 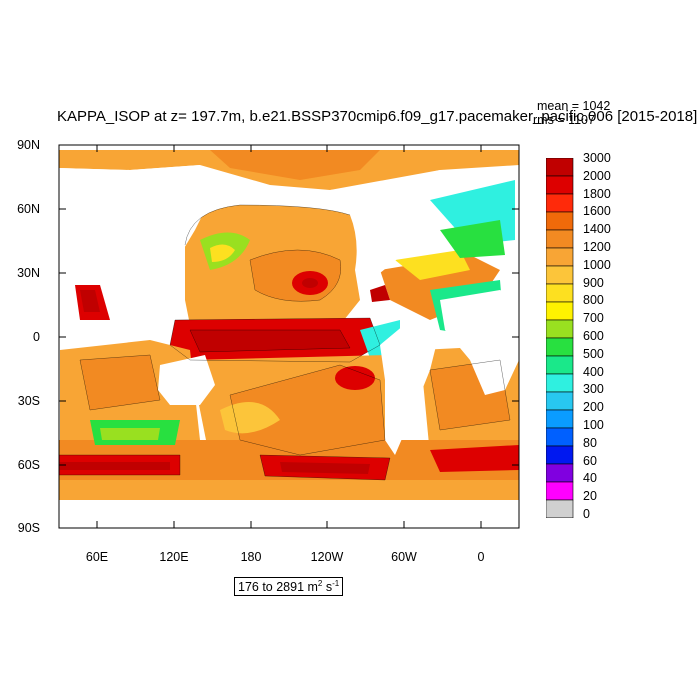 I want to click on colorbar-label: 700, so click(x=593, y=318).